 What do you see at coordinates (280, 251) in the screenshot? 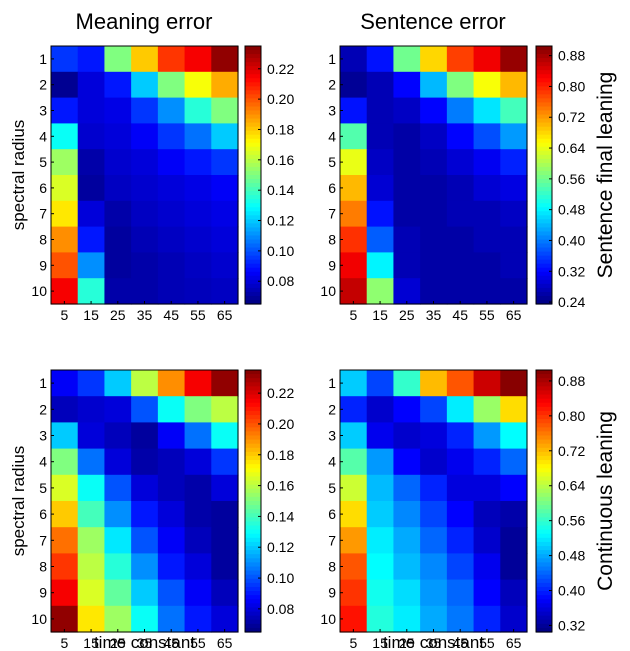
I see `colorbar-tick-label: 0.10` at bounding box center [280, 251].